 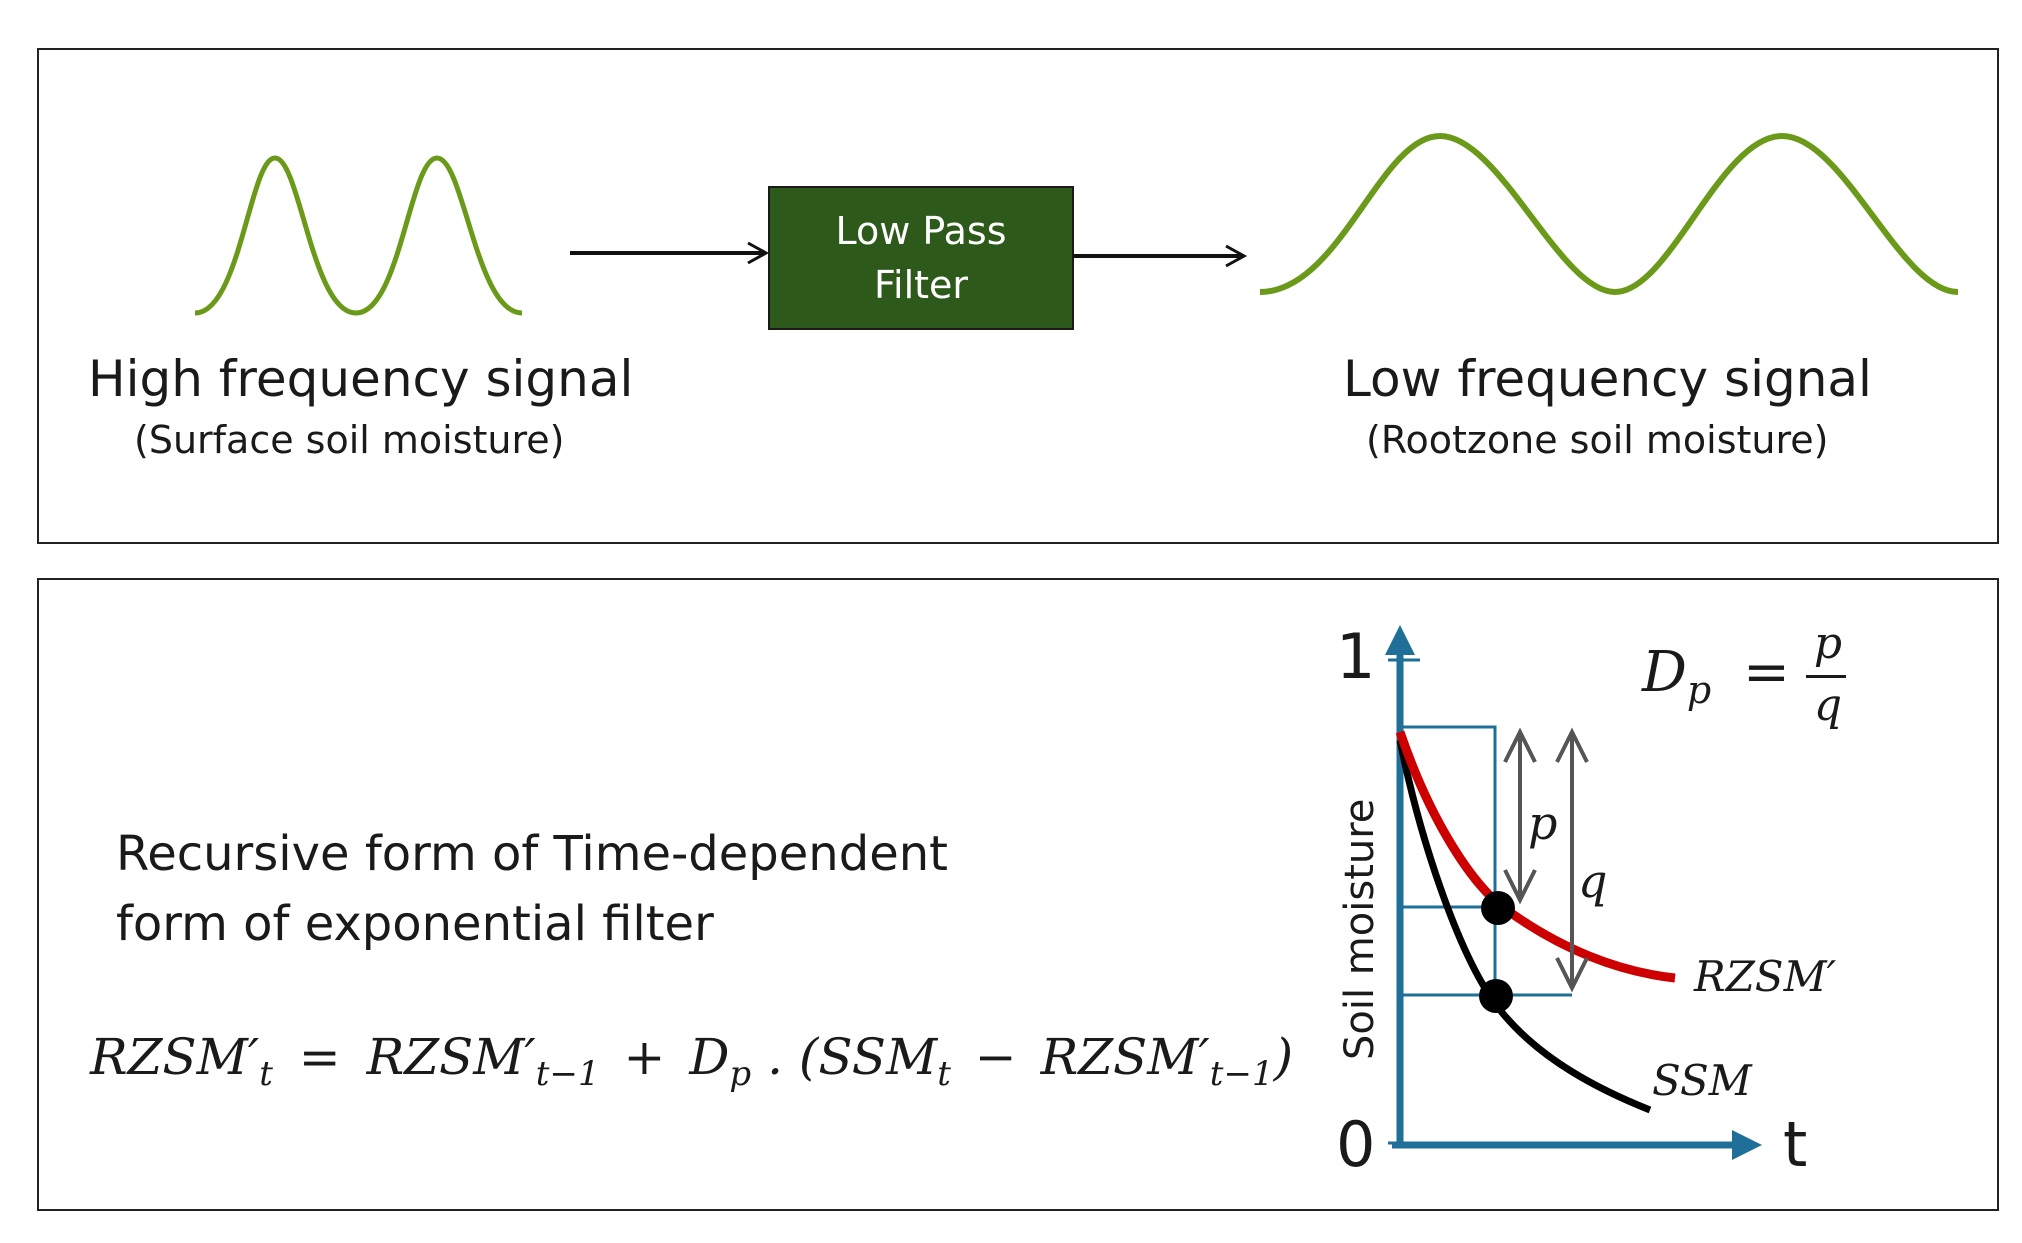 What do you see at coordinates (1597, 440) in the screenshot?
I see `output-signal-subtitle: (Rootzone soil moisture)` at bounding box center [1597, 440].